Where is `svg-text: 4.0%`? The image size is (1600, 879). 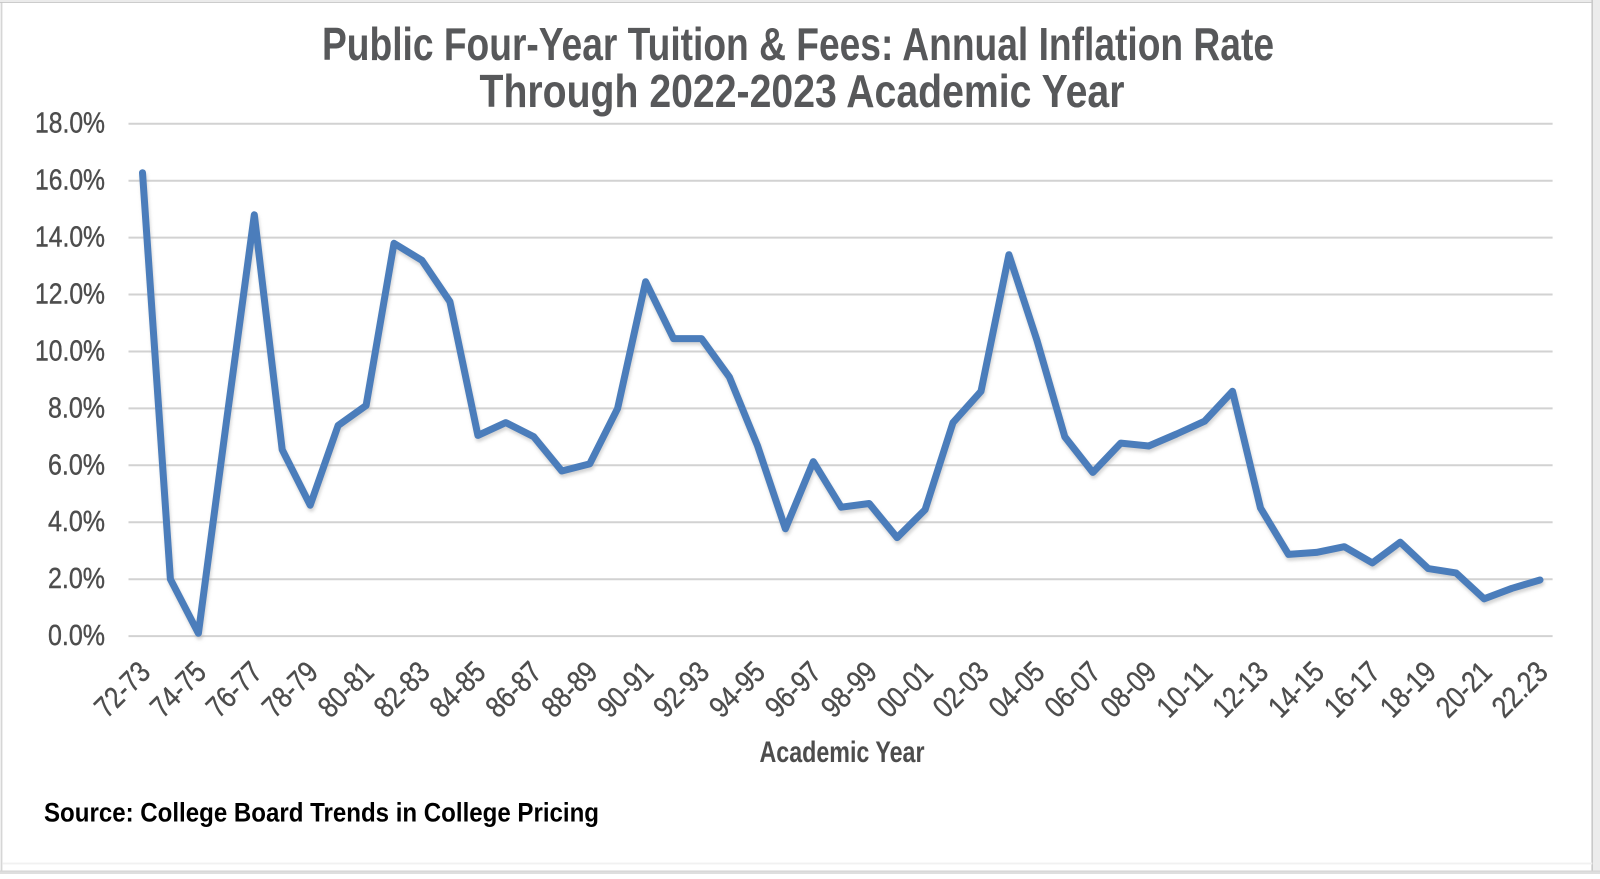
svg-text: 4.0% is located at coordinates (76, 522).